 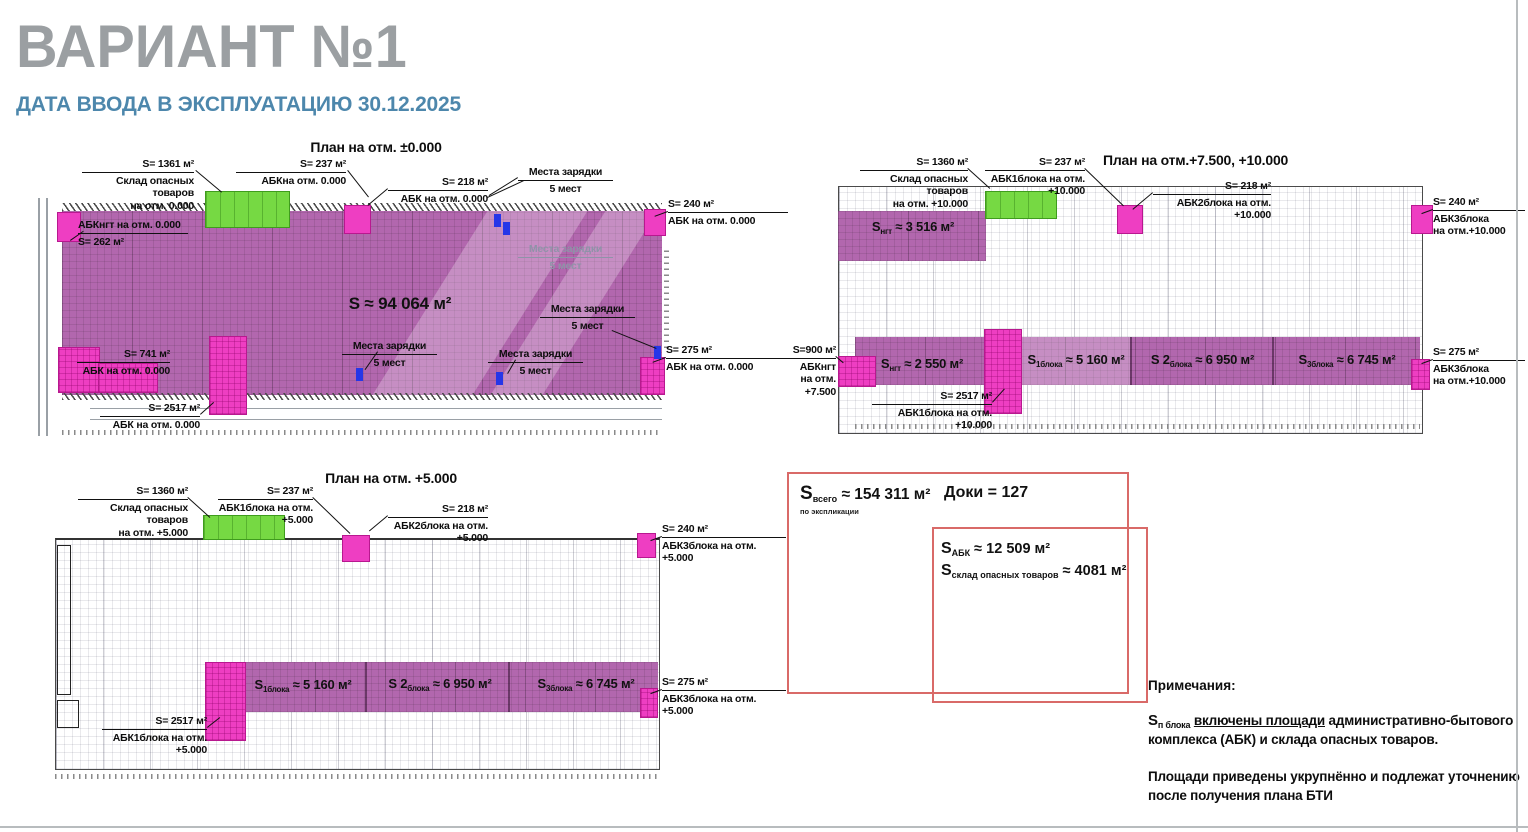 What do you see at coordinates (123, 362) in the screenshot?
I see `abk-callout: S= 741 м² АБК на отм. 0.000` at bounding box center [123, 362].